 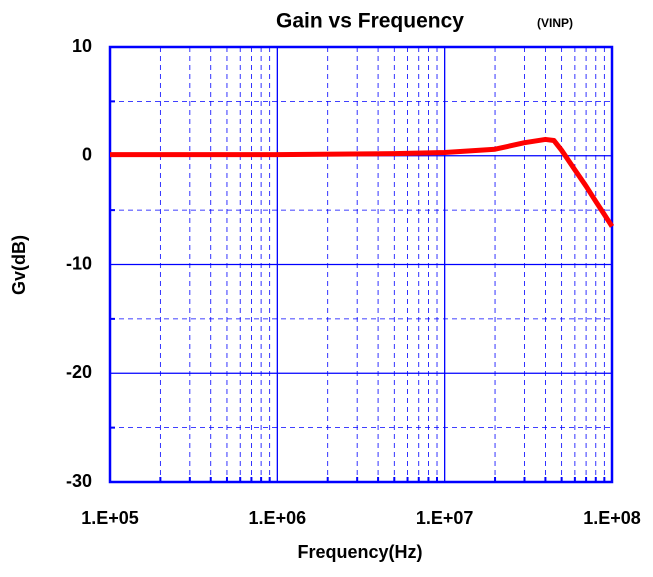 I want to click on chart-title: Gain vs Frequency, so click(x=370, y=21).